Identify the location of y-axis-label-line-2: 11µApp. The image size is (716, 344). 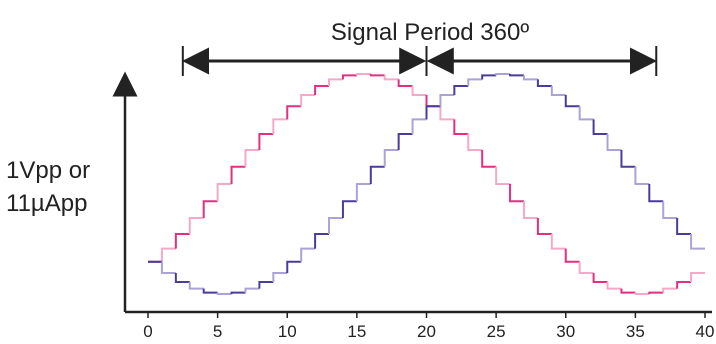
(46, 203).